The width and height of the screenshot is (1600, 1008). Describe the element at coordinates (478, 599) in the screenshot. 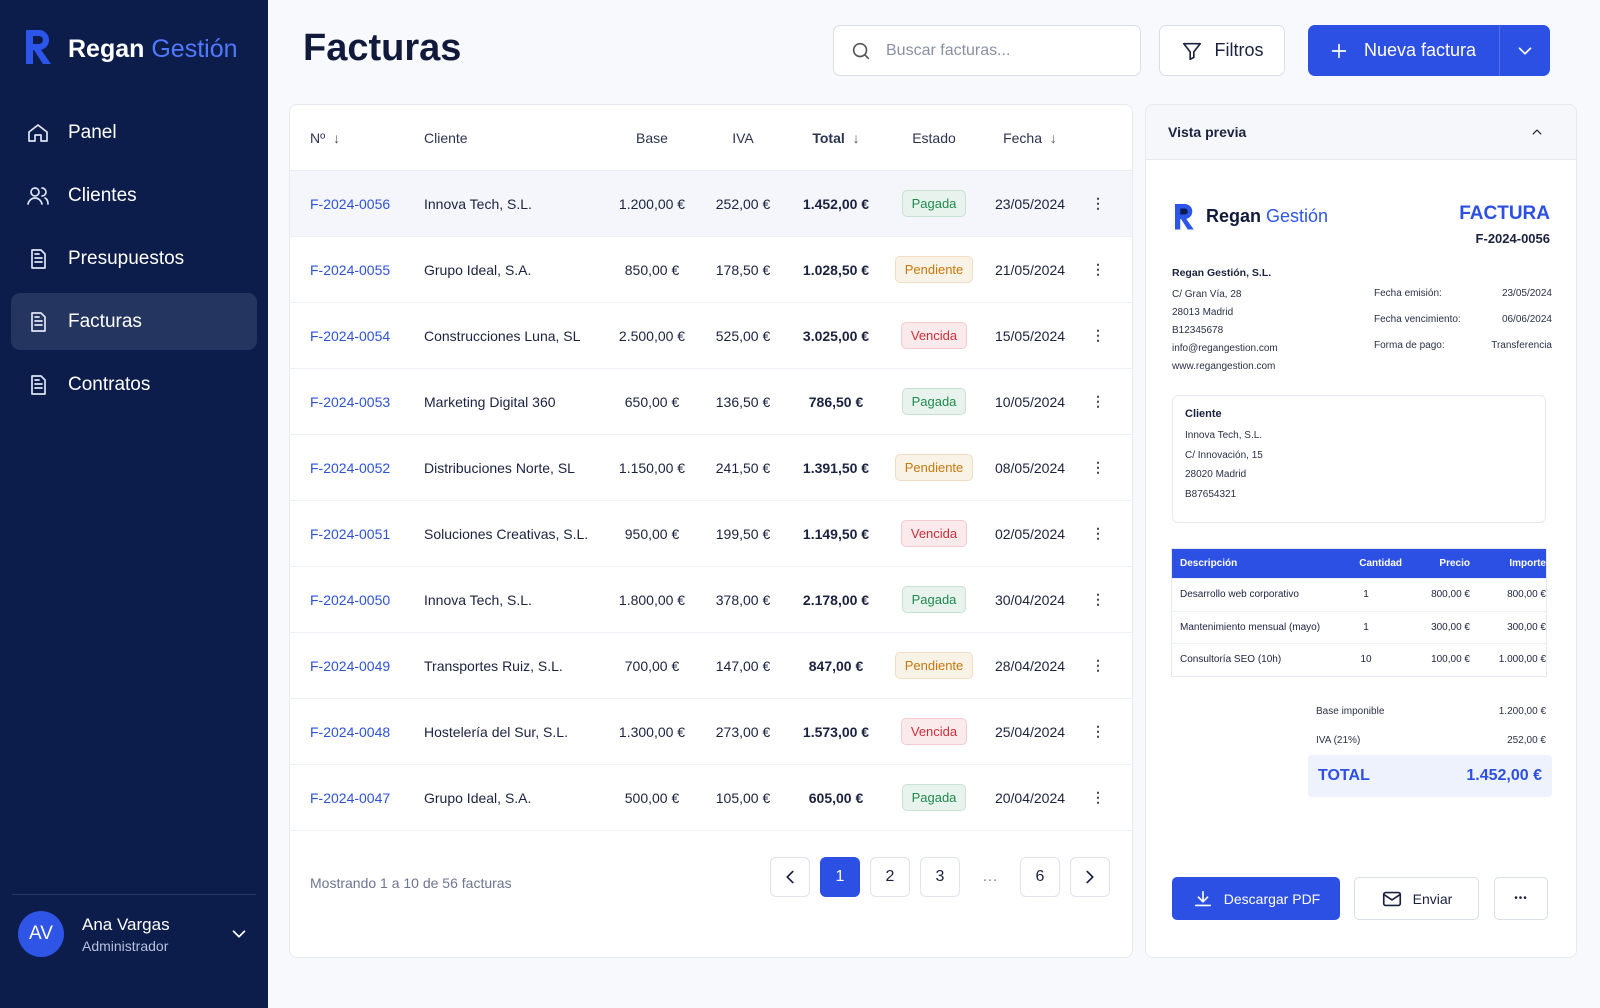

I see `client: Innova Tech, S.L.` at that location.